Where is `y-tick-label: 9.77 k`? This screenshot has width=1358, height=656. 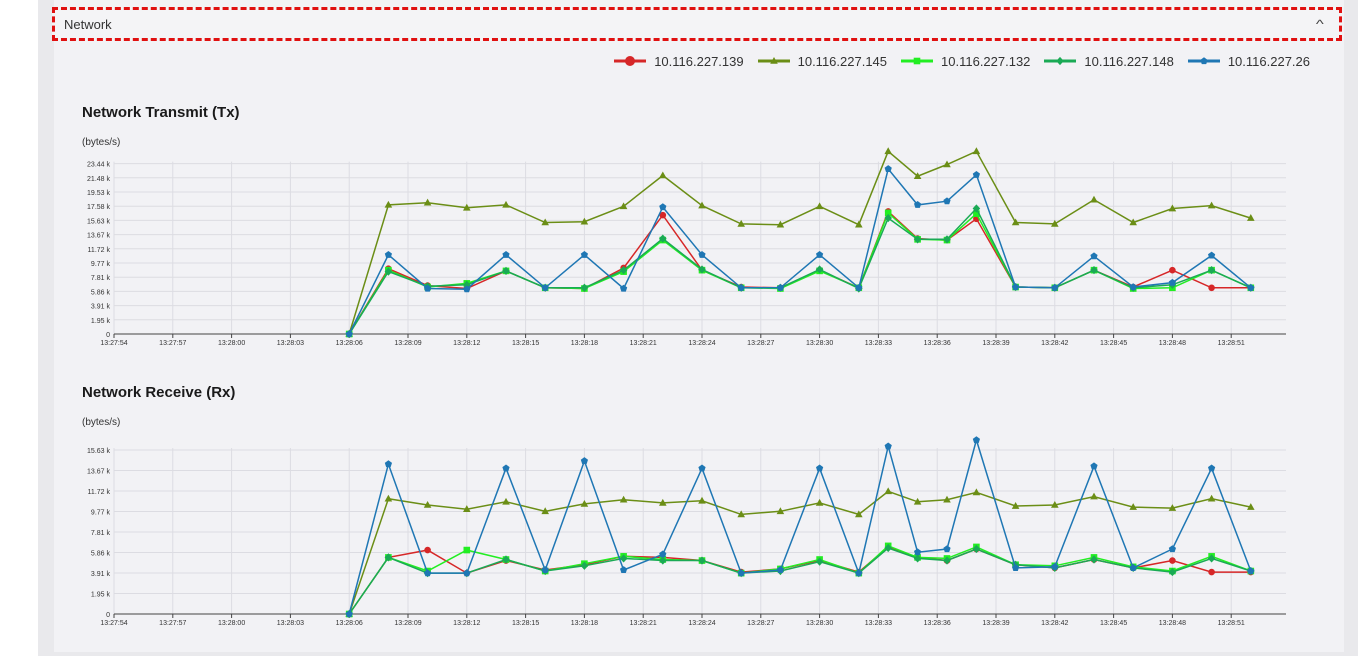
y-tick-label: 9.77 k is located at coordinates (101, 264).